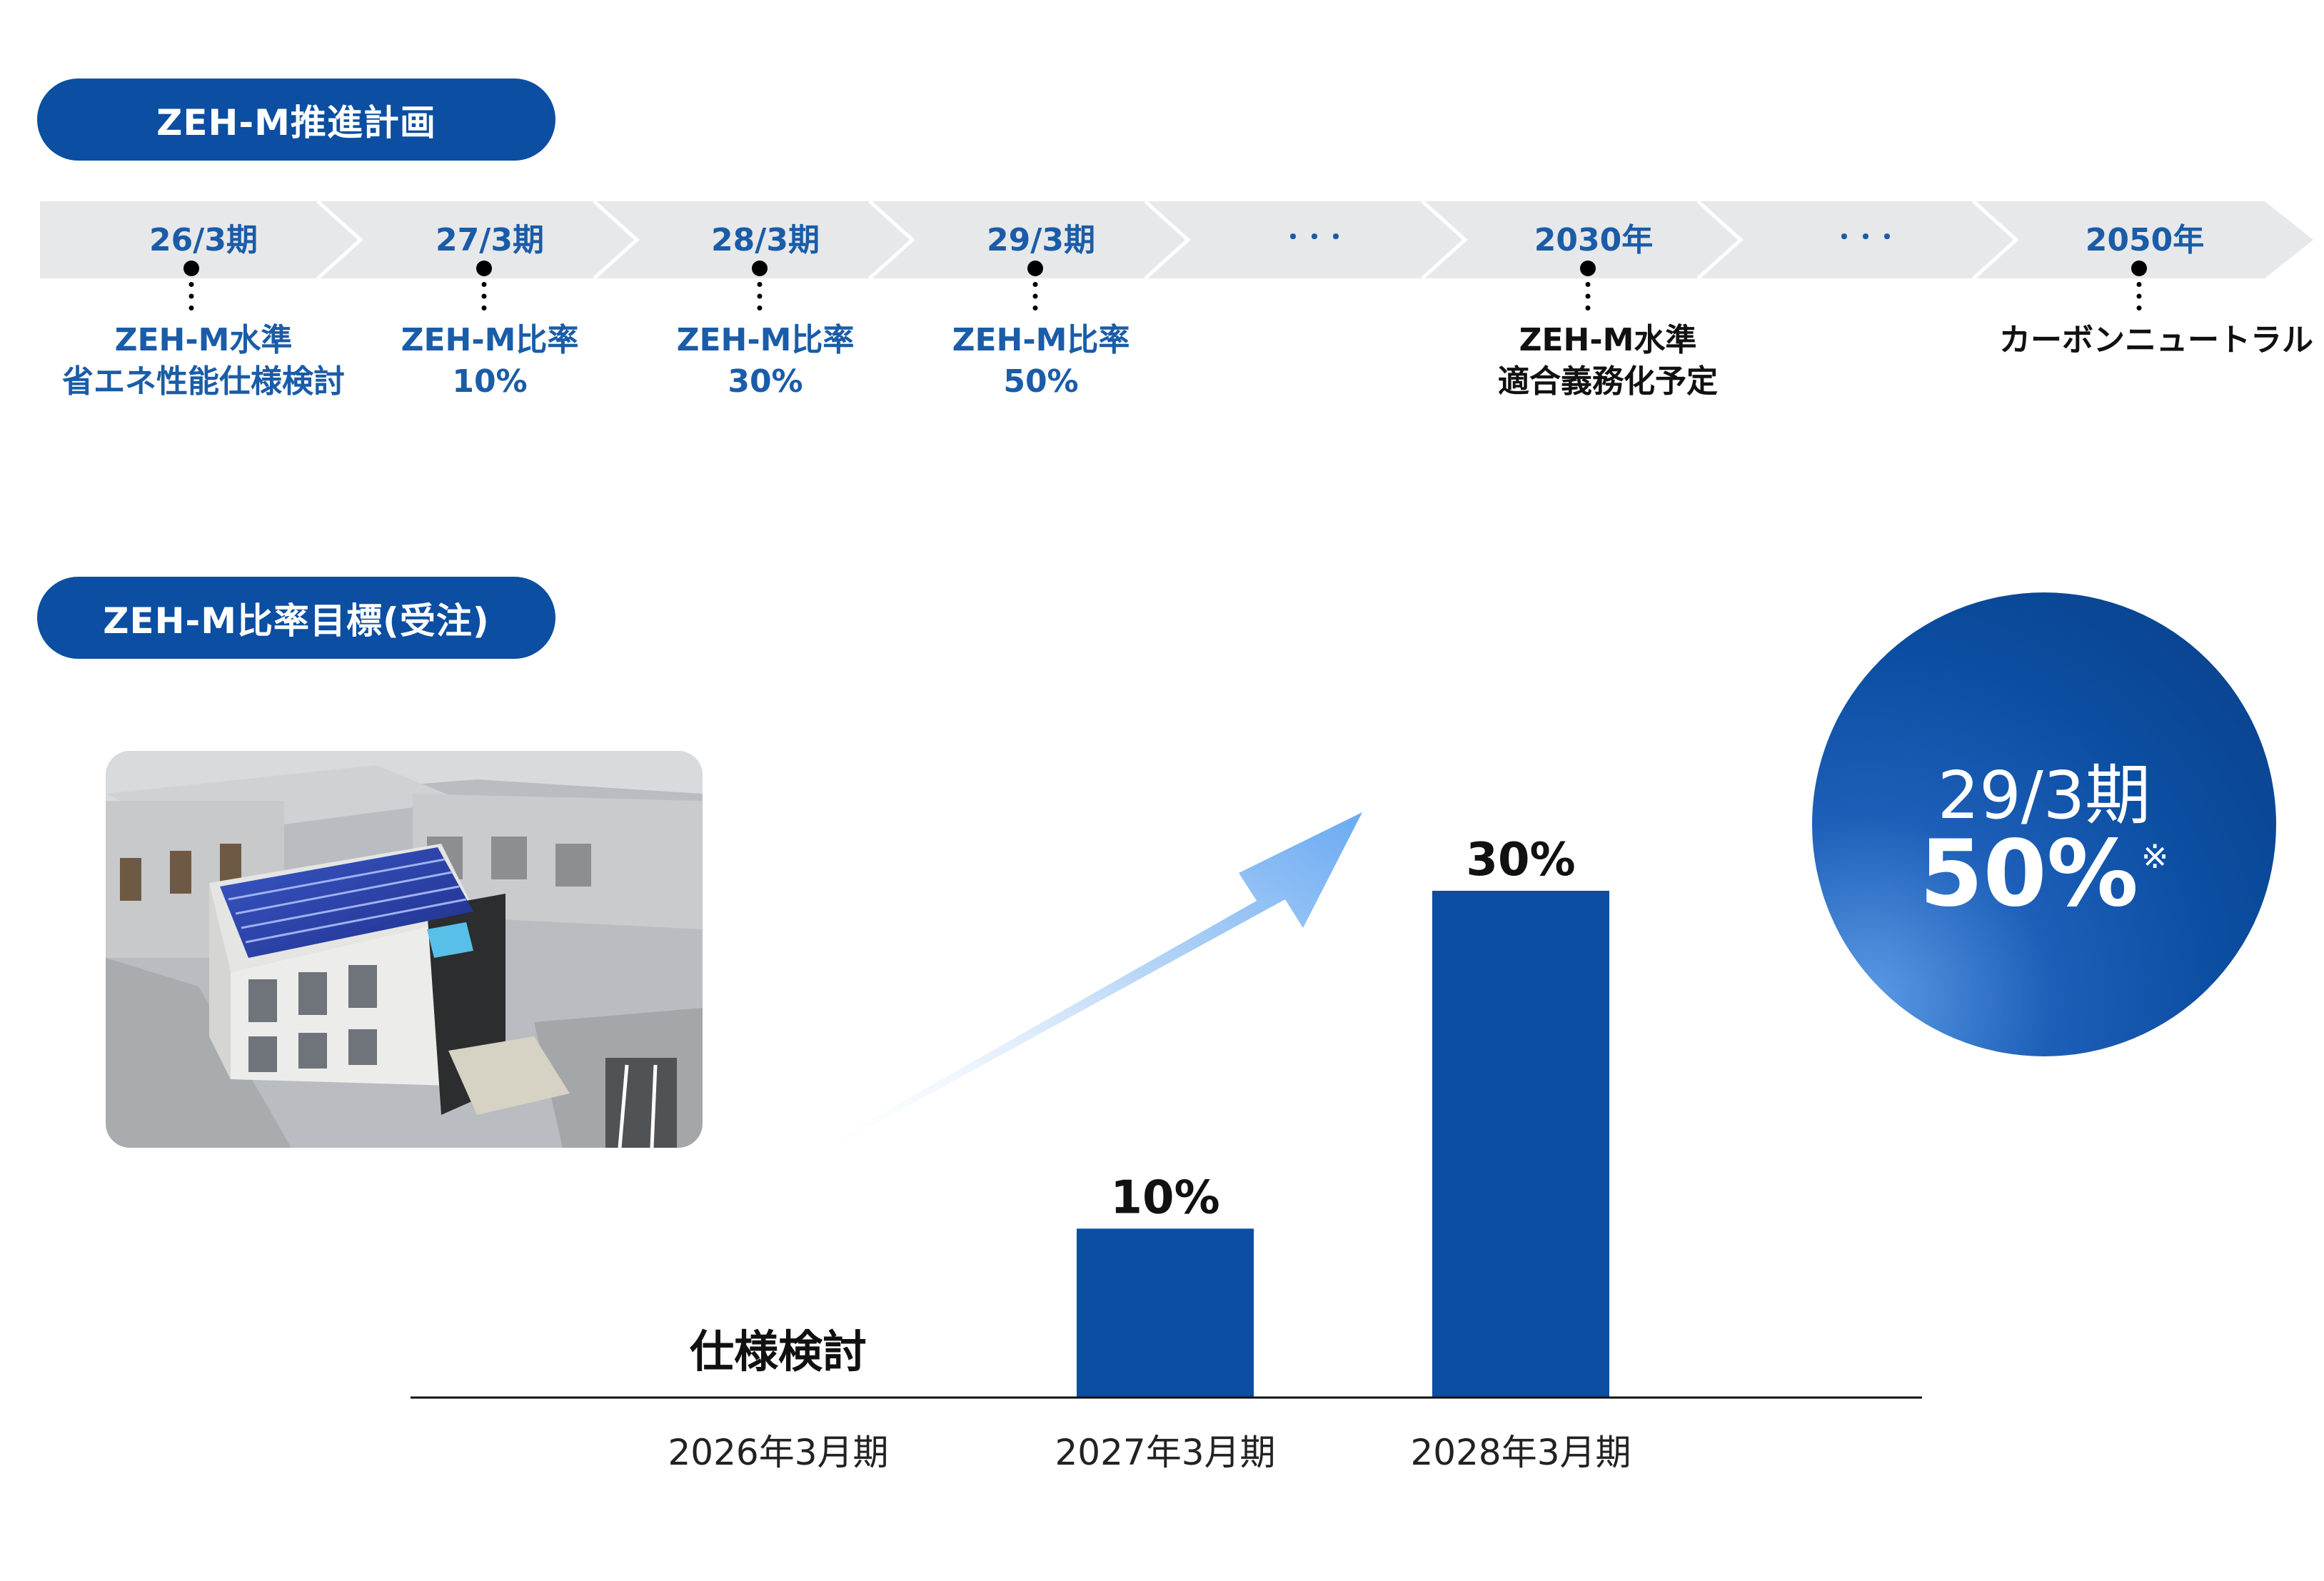 This screenshot has height=1581, width=2324. What do you see at coordinates (2155, 856) in the screenshot?
I see `target-note-mark: ※` at bounding box center [2155, 856].